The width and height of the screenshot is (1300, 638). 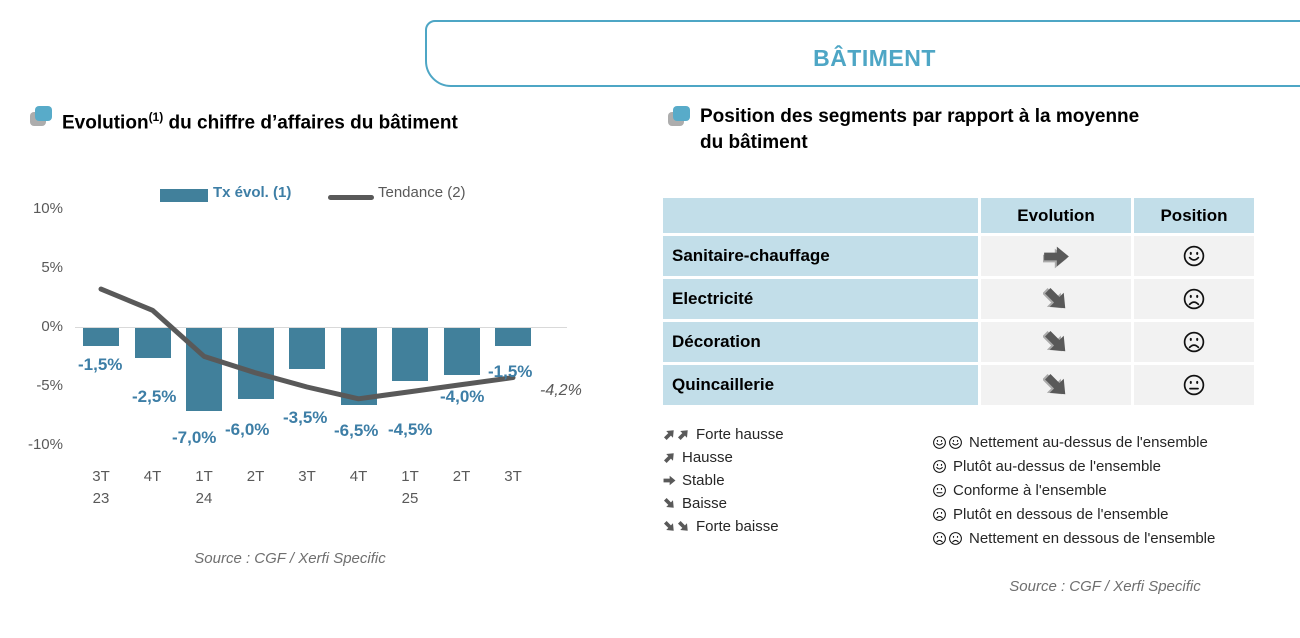 What do you see at coordinates (820, 342) in the screenshot?
I see `table-row-label: Décoration` at bounding box center [820, 342].